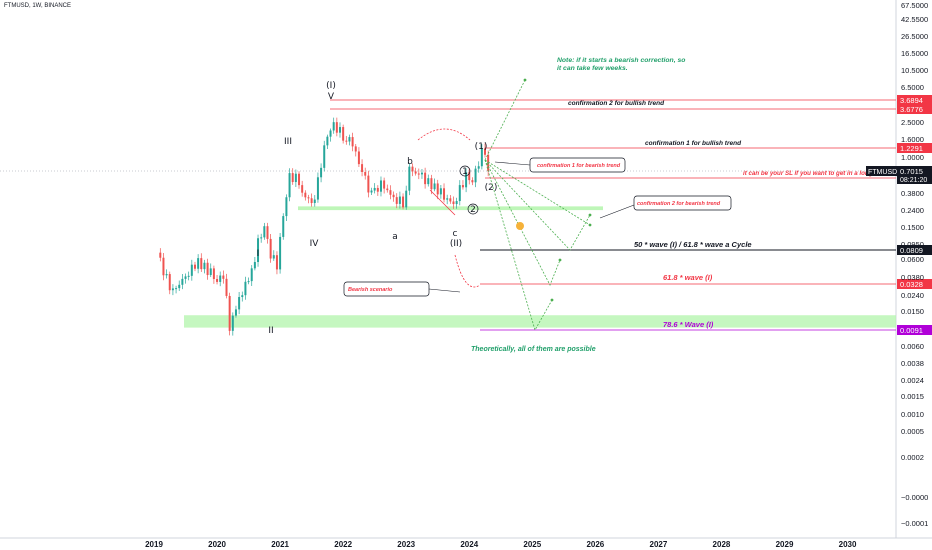 This screenshot has width=932, height=550. Describe the element at coordinates (914, 70) in the screenshot. I see `y-tick-label: 10.5000` at that location.